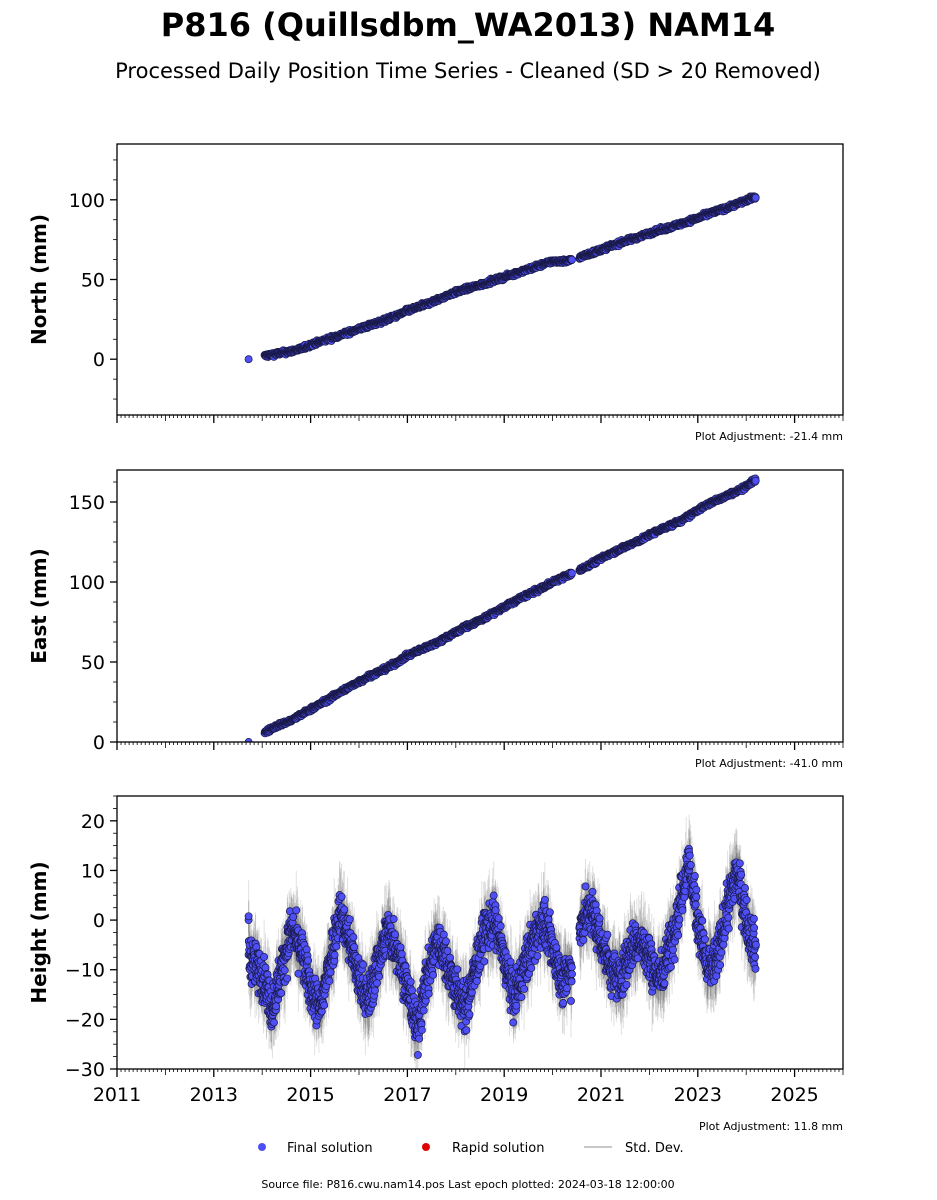 The height and width of the screenshot is (1200, 937). Describe the element at coordinates (502, 608) in the screenshot. I see `east-data` at that location.